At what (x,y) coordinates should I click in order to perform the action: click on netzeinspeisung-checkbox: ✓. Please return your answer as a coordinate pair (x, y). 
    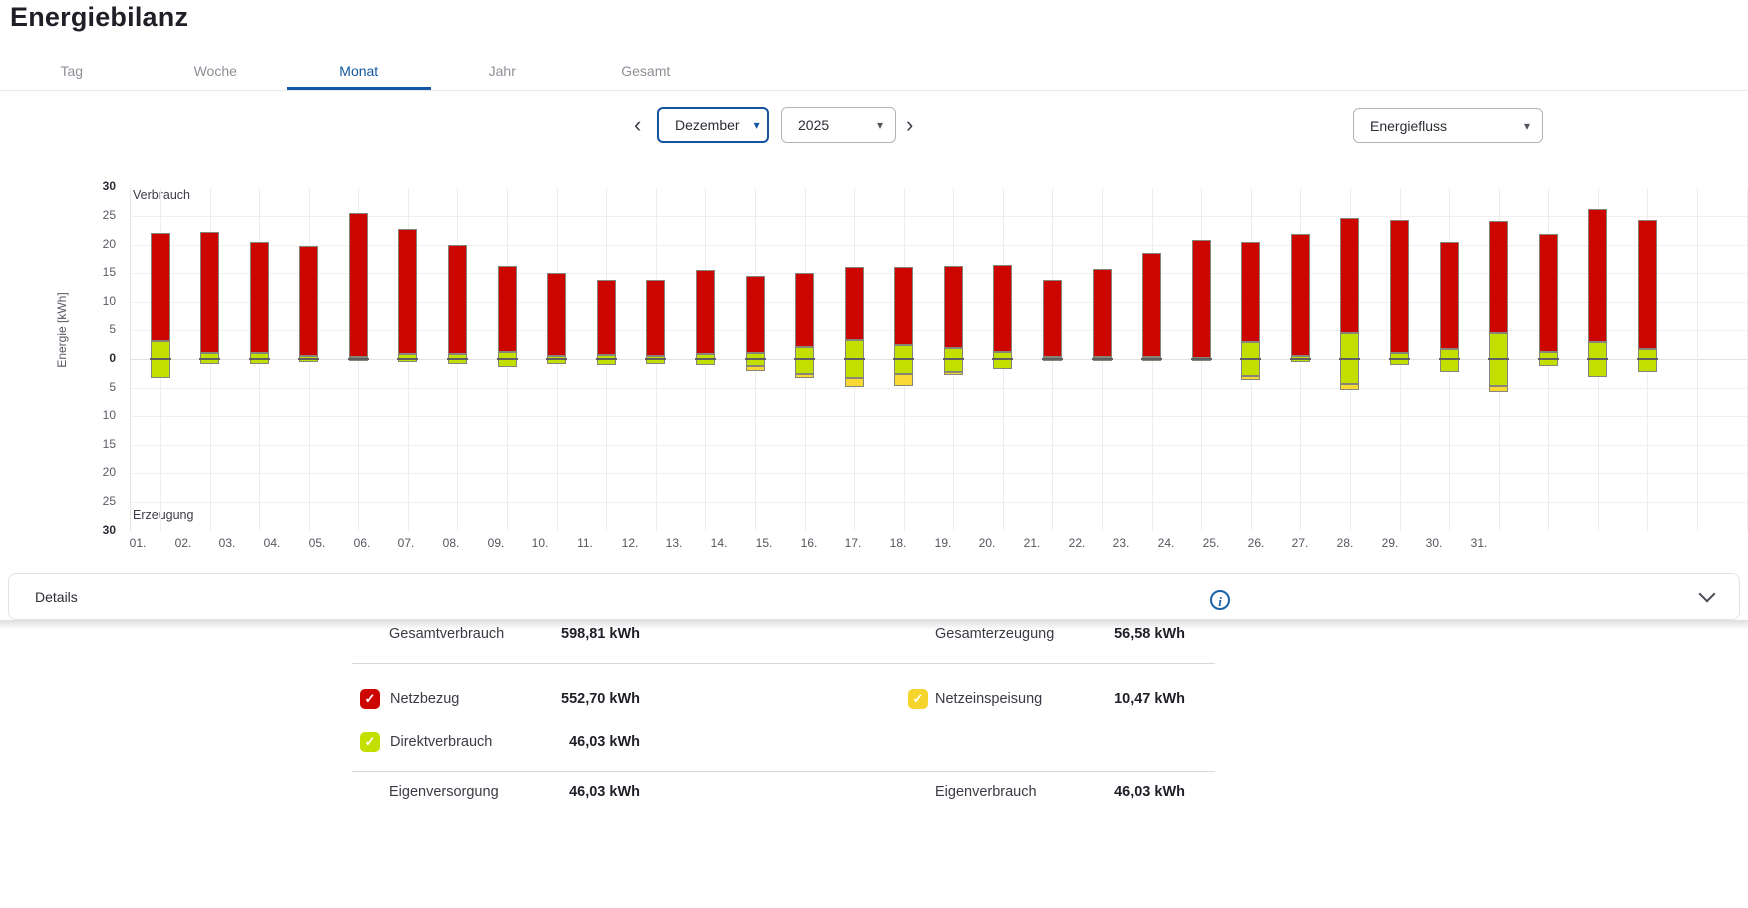
    Looking at the image, I should click on (918, 699).